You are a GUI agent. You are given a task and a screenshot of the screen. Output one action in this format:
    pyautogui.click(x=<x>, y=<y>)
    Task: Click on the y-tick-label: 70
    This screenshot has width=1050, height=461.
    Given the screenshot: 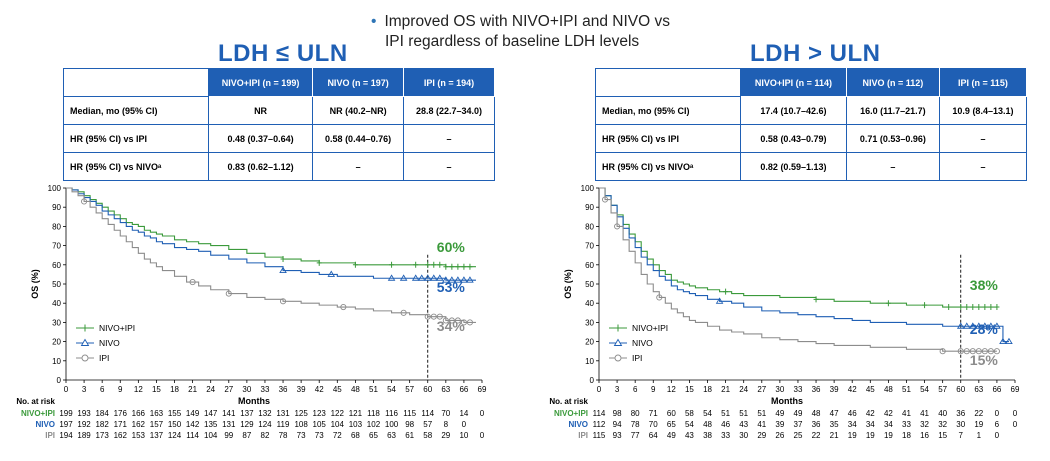 What is the action you would take?
    pyautogui.click(x=589, y=246)
    